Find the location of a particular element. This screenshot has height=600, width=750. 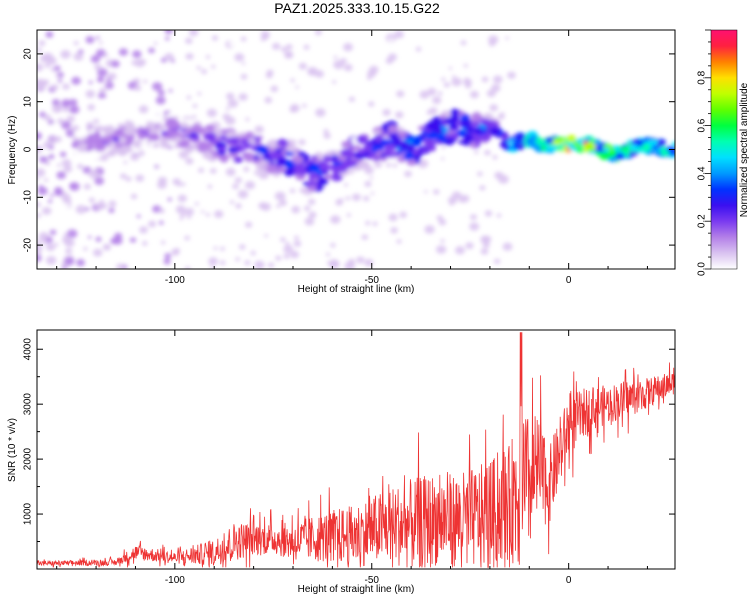

spectrogram-ytick-label: -20 is located at coordinates (28, 244).